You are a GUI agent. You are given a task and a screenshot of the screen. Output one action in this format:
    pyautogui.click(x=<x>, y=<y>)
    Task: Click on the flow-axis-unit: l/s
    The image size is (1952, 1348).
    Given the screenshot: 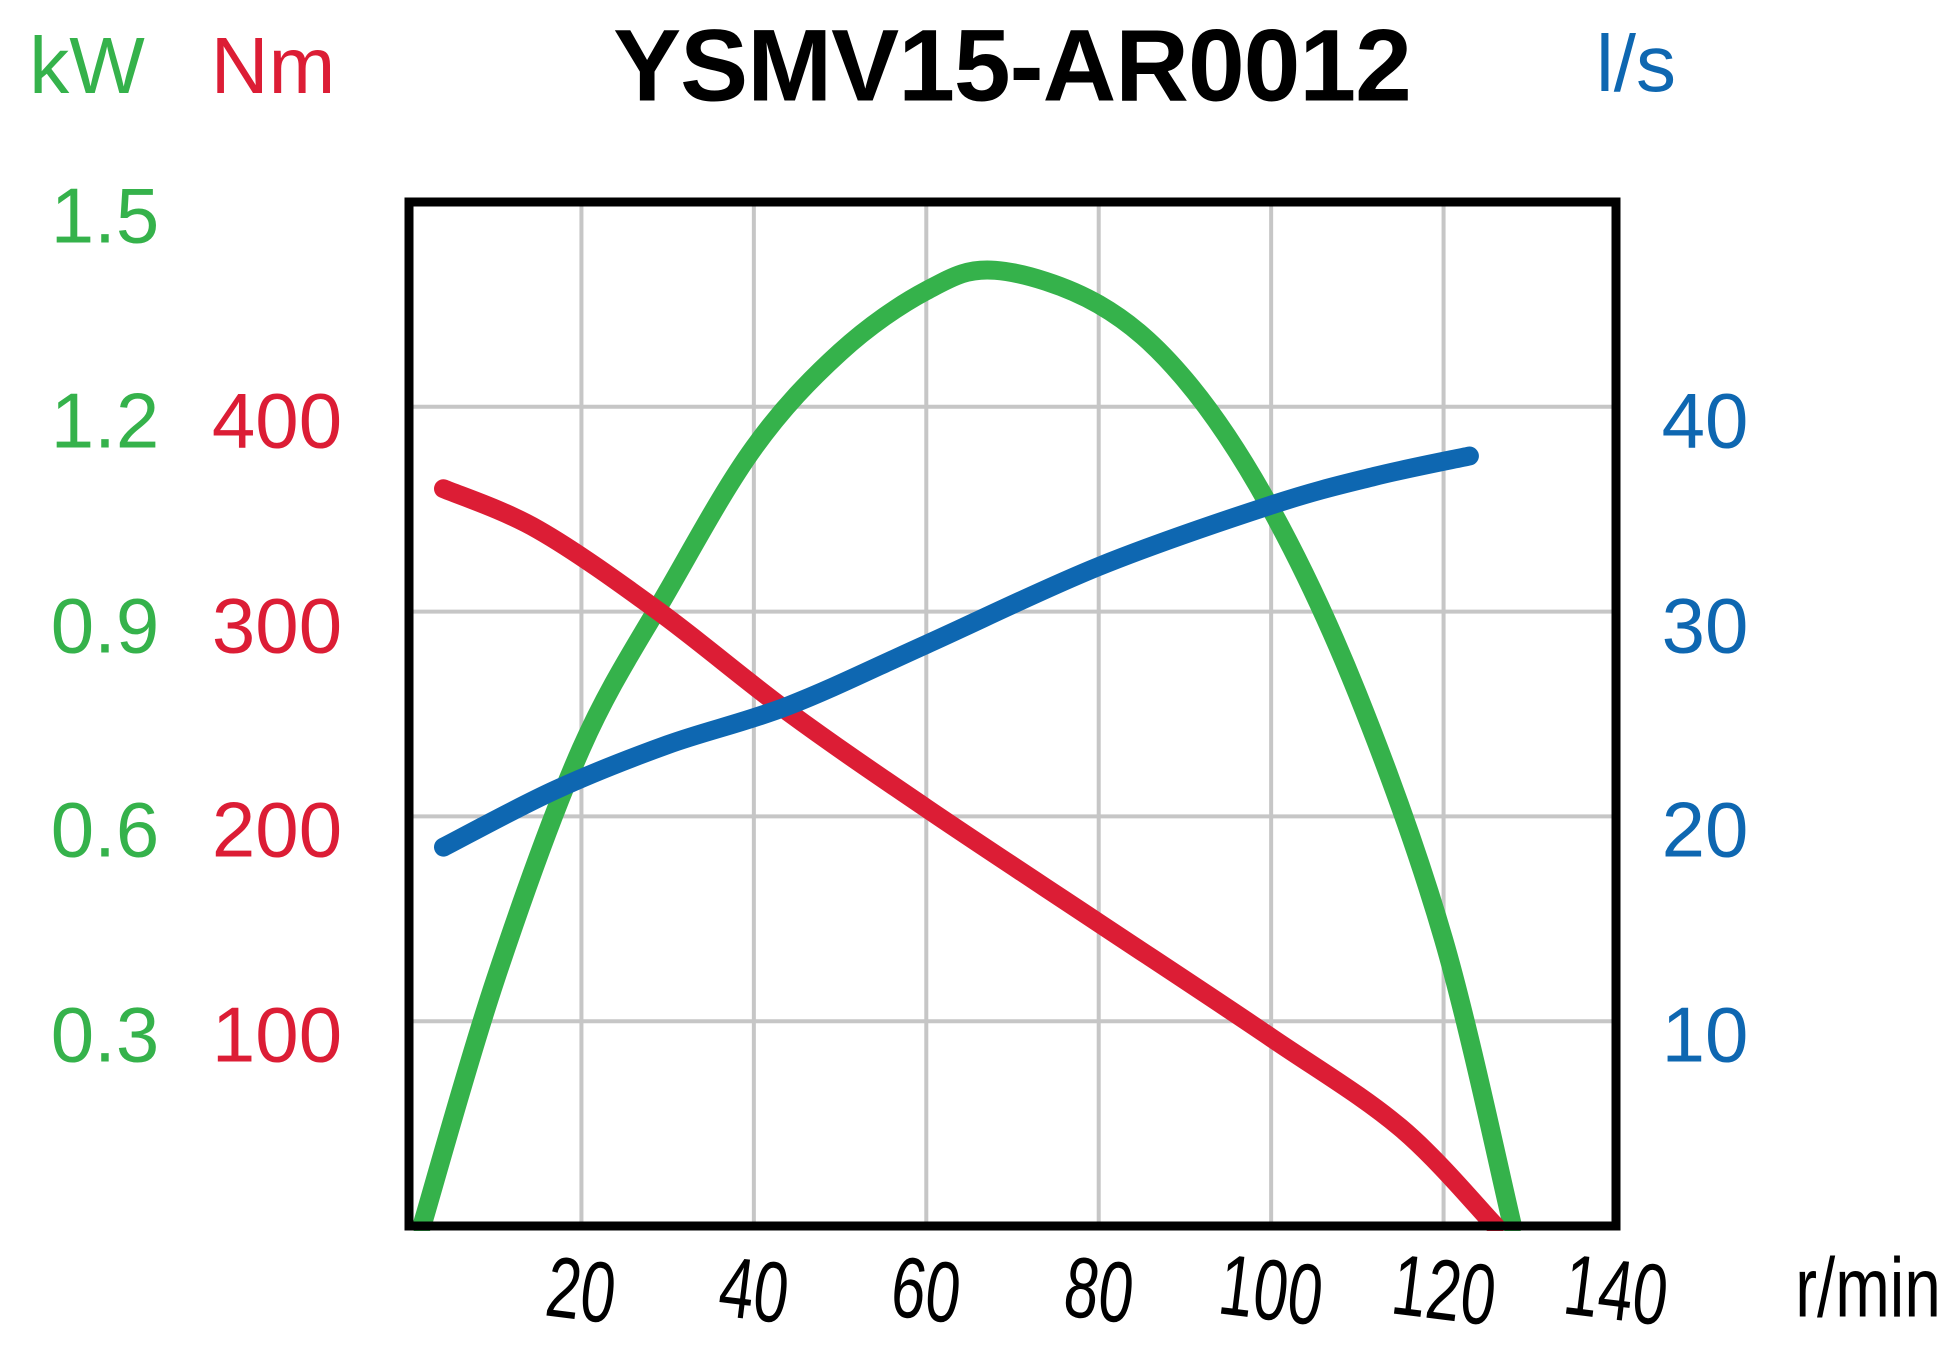 What is the action you would take?
    pyautogui.click(x=1636, y=63)
    